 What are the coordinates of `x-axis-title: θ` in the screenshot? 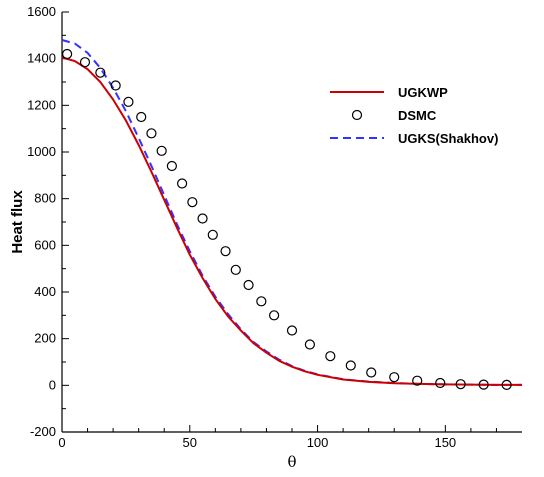 It's located at (291, 462).